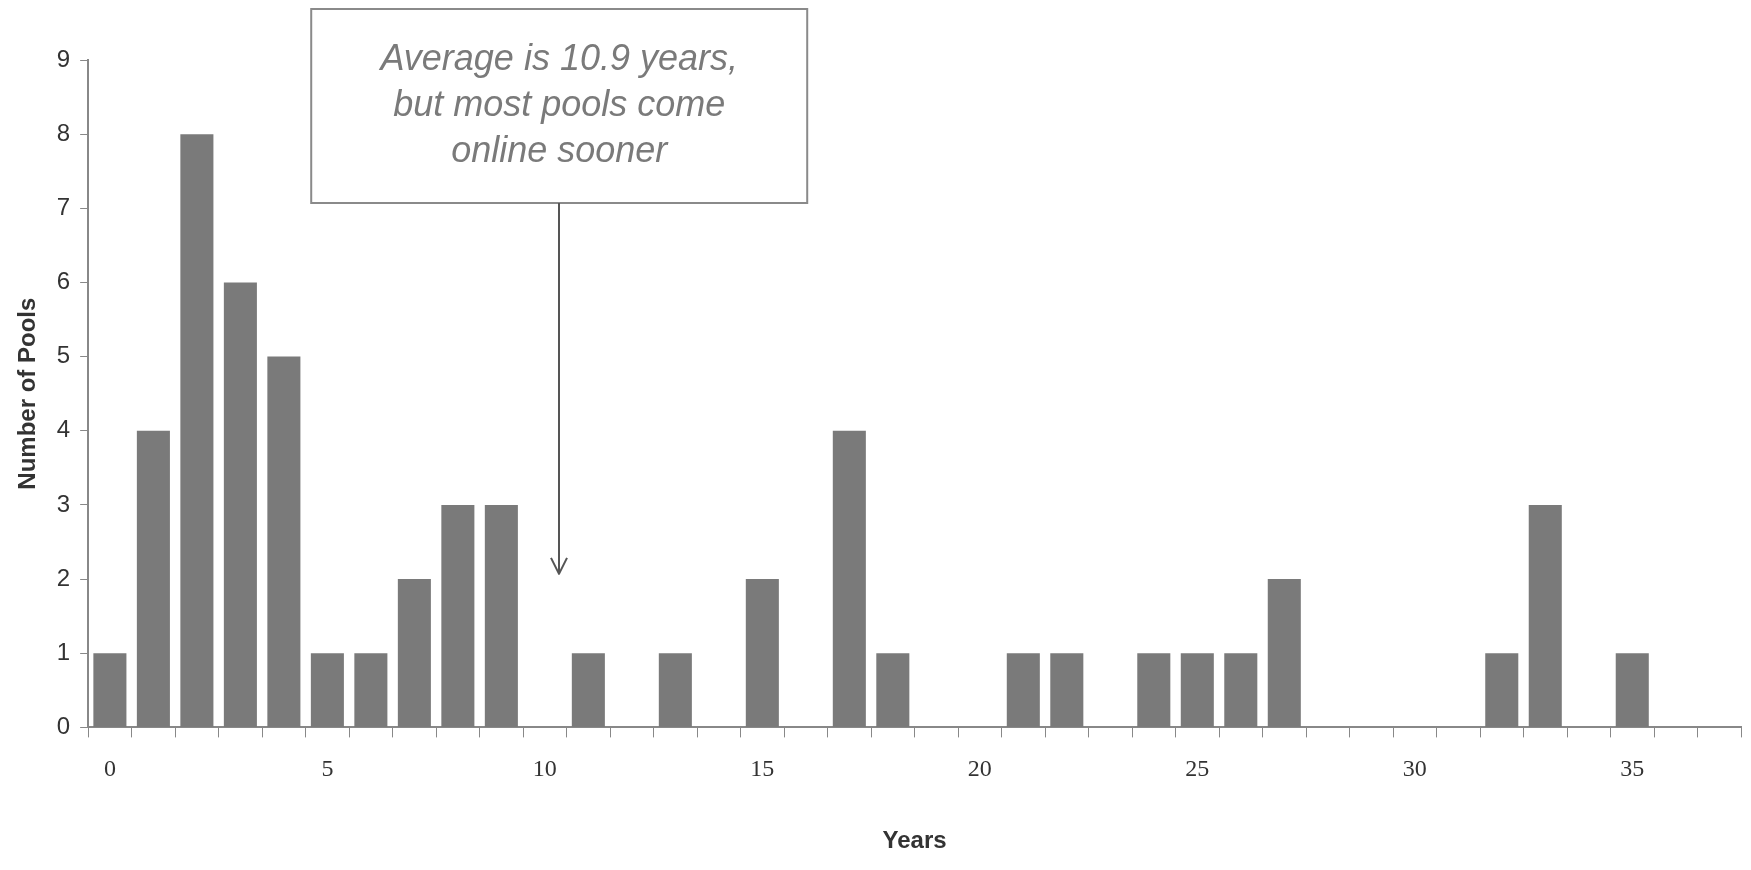  I want to click on y-tick-label: 2, so click(63, 577).